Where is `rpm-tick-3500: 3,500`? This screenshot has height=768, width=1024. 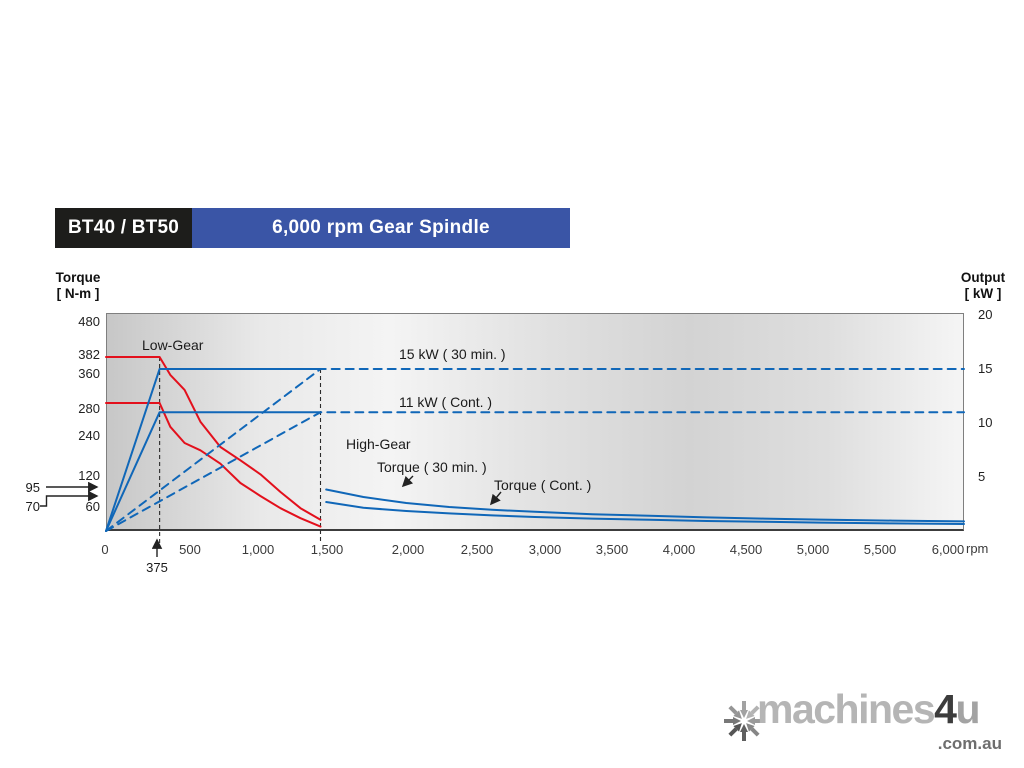 rpm-tick-3500: 3,500 is located at coordinates (612, 549).